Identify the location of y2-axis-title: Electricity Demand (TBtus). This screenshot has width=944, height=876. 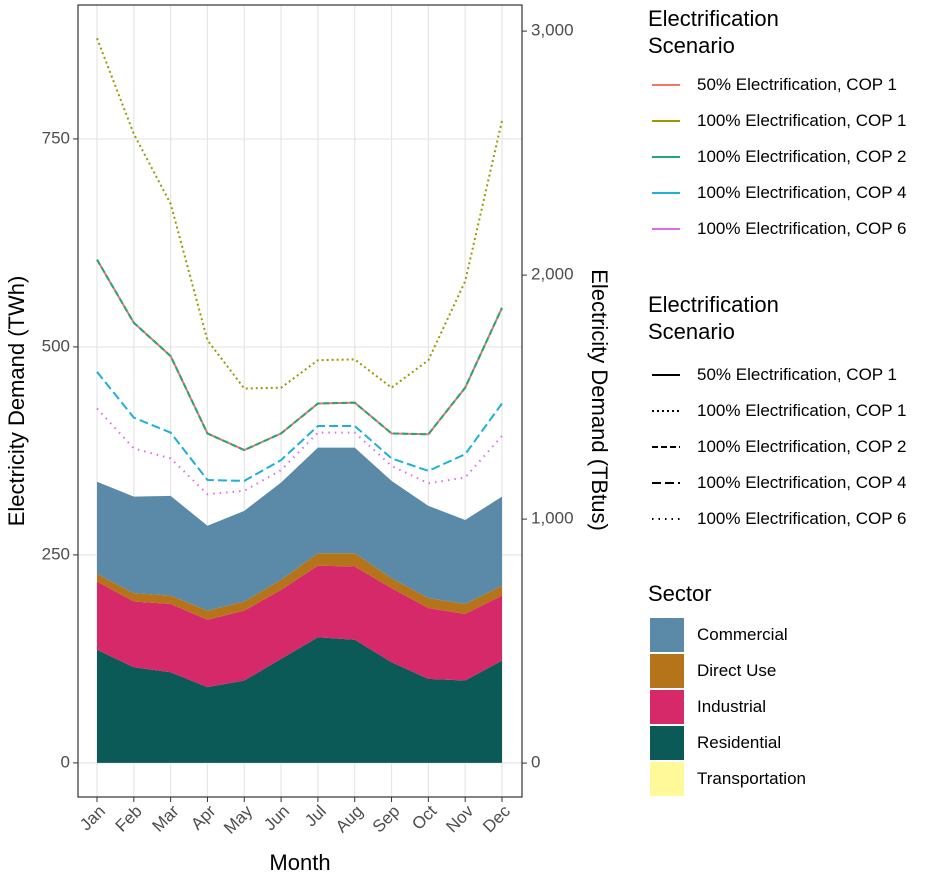
(599, 400).